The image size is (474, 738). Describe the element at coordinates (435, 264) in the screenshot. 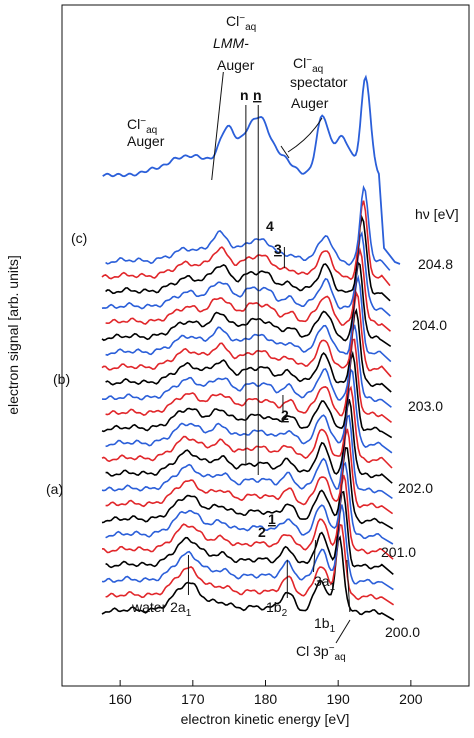

I see `hv-label-204-8: 204.8` at that location.